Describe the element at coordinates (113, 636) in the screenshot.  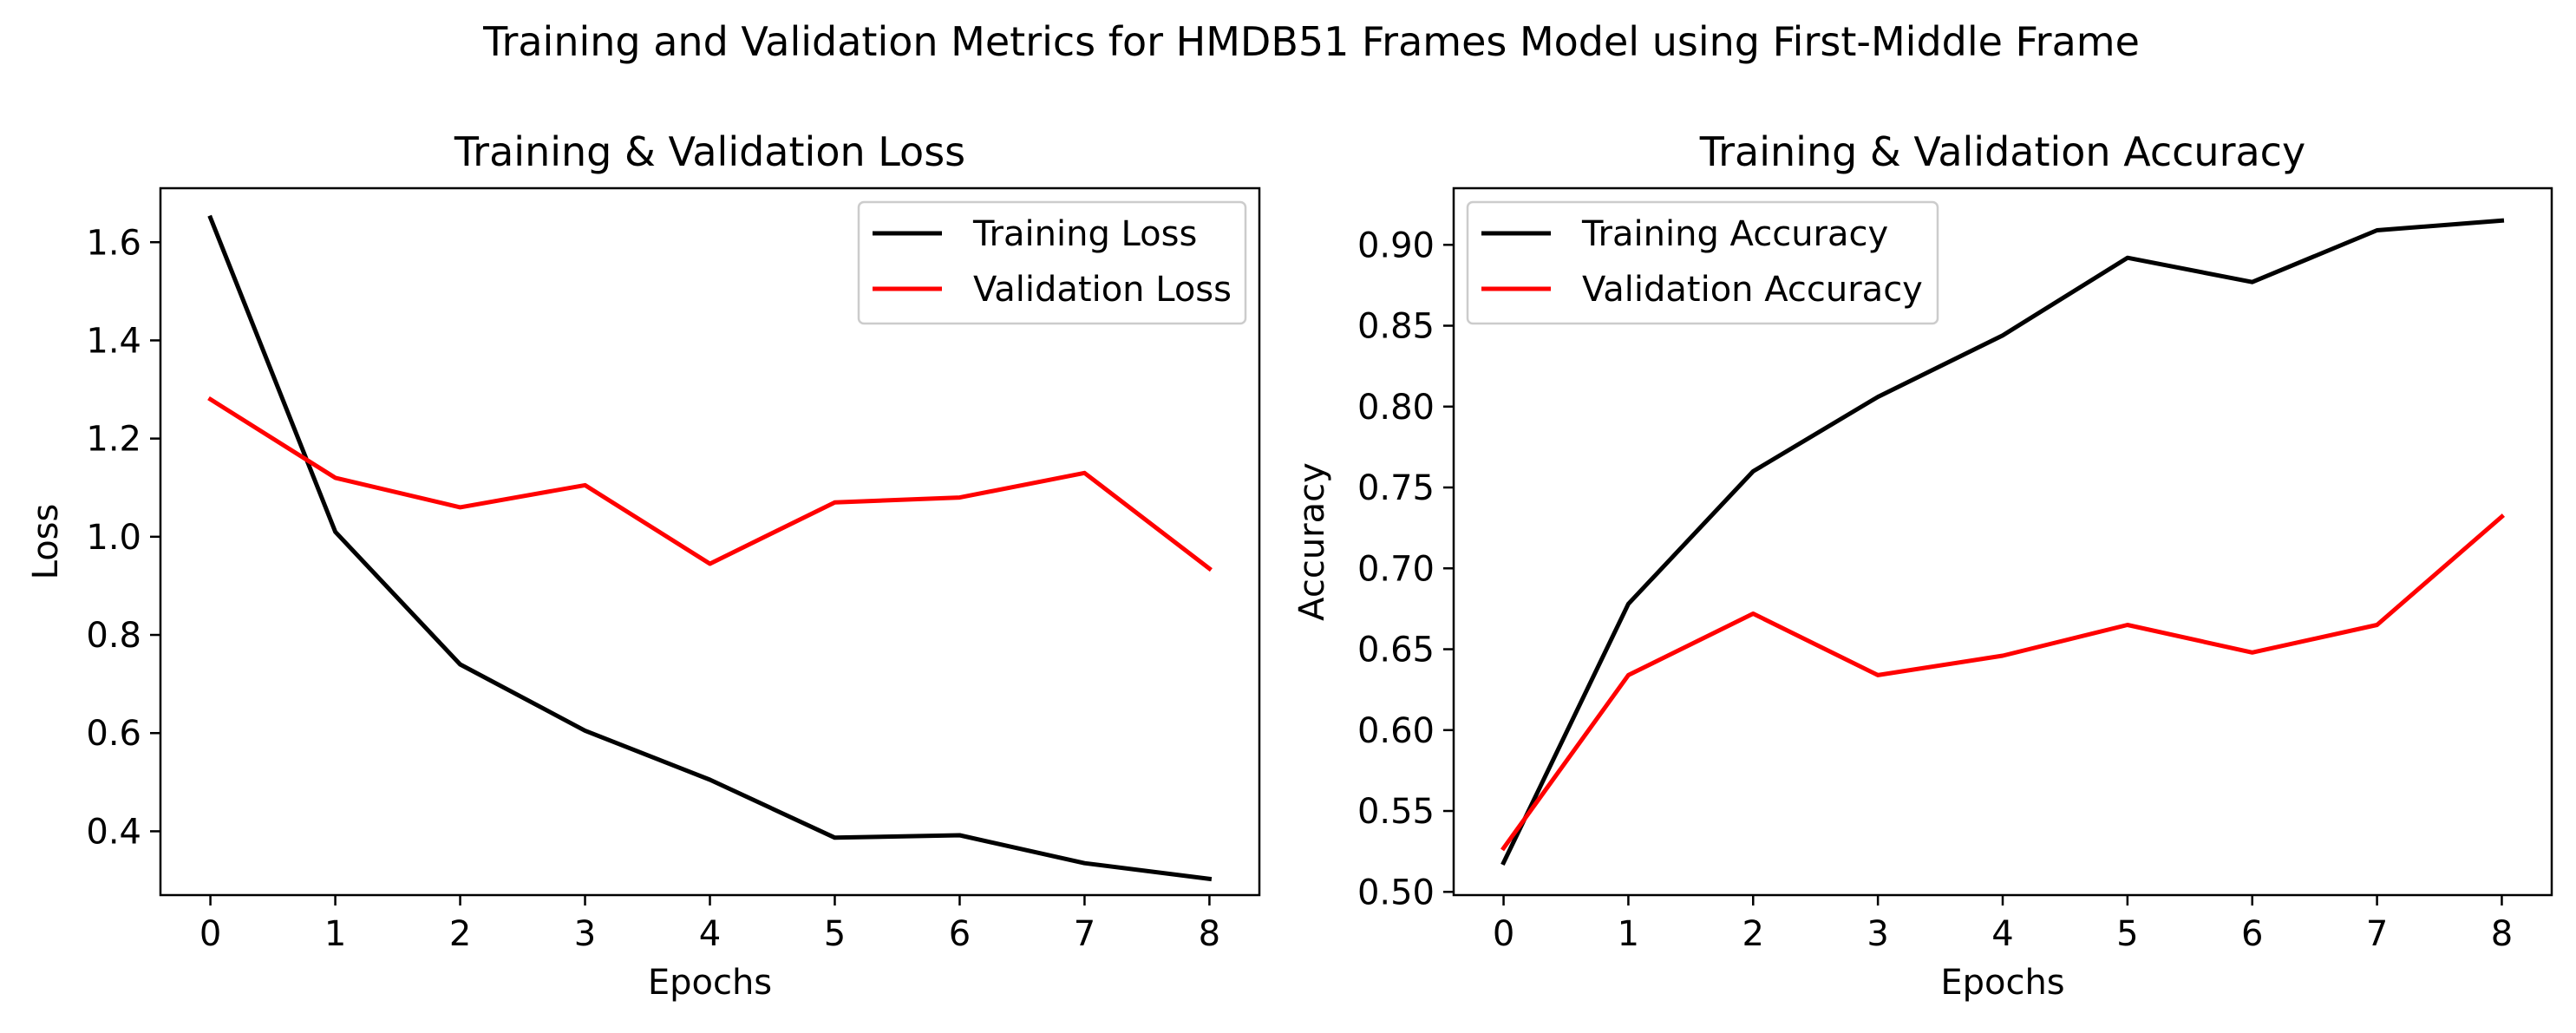
I see `loss-y-tick-label: 0.8` at that location.